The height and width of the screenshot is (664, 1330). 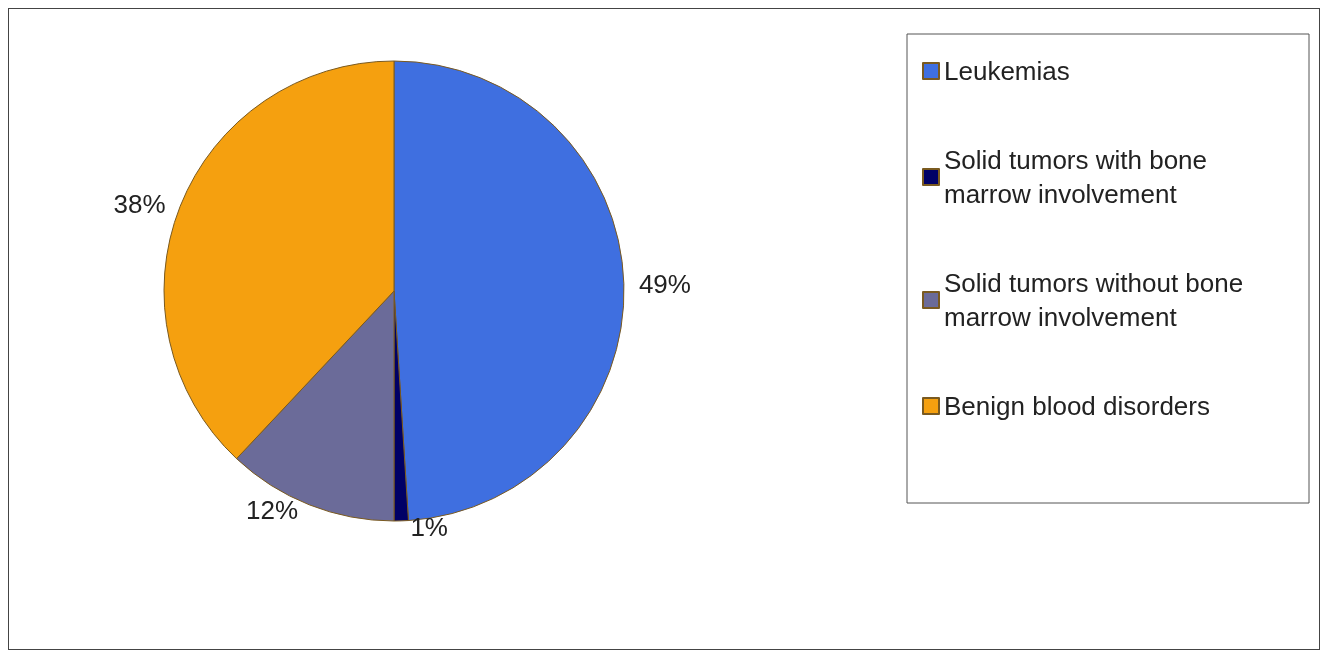 I want to click on legend-label: Solid tumors with bone marrow involvement, so click(x=1079, y=177).